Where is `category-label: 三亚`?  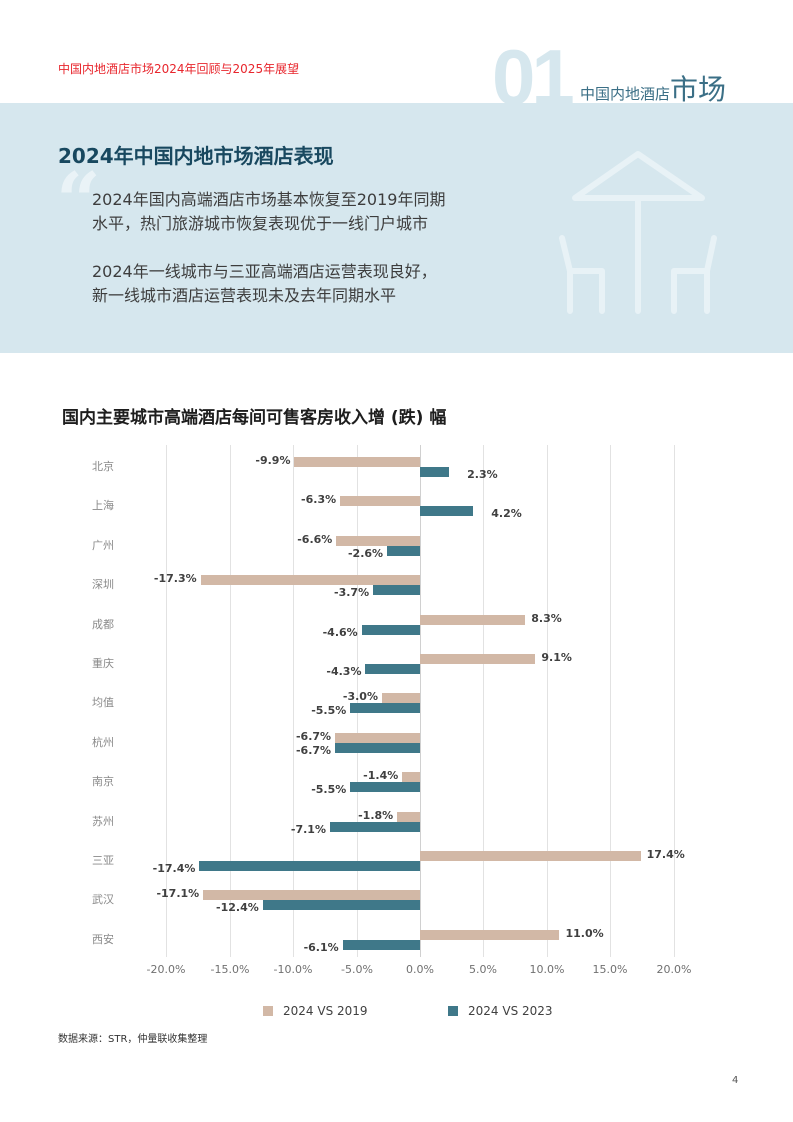
category-label: 三亚 is located at coordinates (103, 860).